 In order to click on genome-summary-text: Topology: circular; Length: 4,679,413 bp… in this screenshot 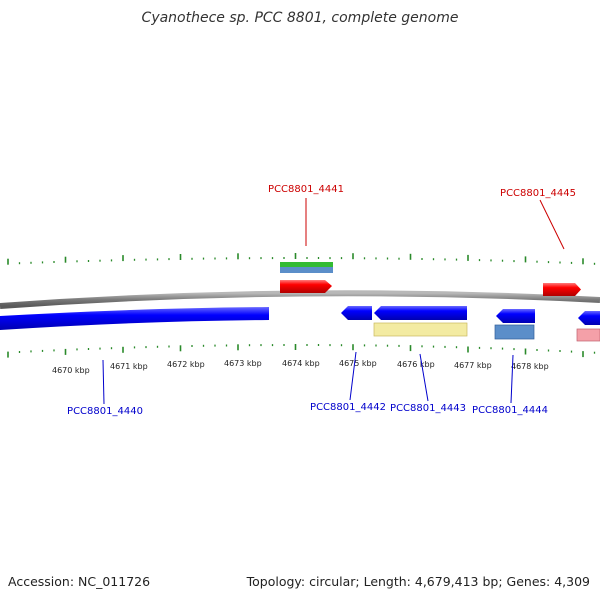, I will do `click(418, 581)`.